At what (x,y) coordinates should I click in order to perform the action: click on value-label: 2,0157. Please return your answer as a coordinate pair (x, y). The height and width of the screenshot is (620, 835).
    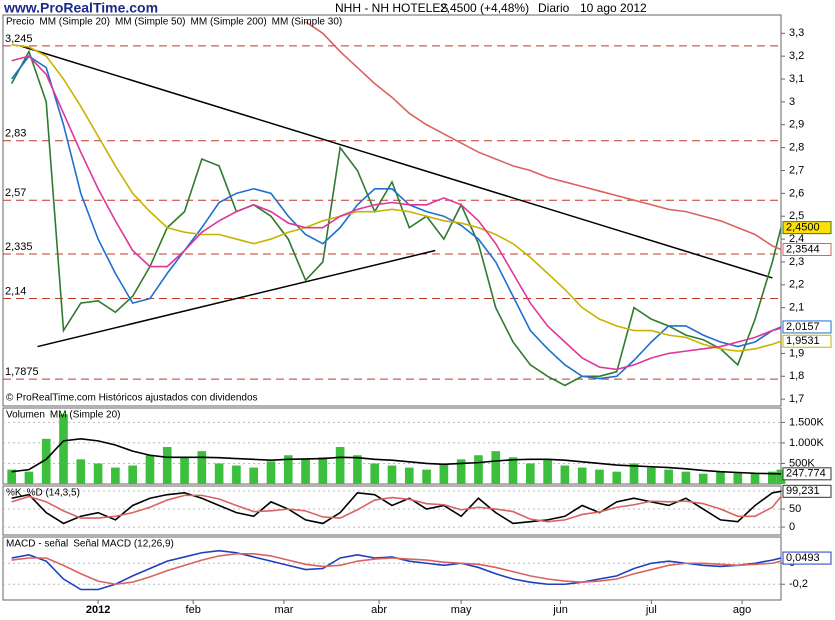
    Looking at the image, I should click on (803, 327).